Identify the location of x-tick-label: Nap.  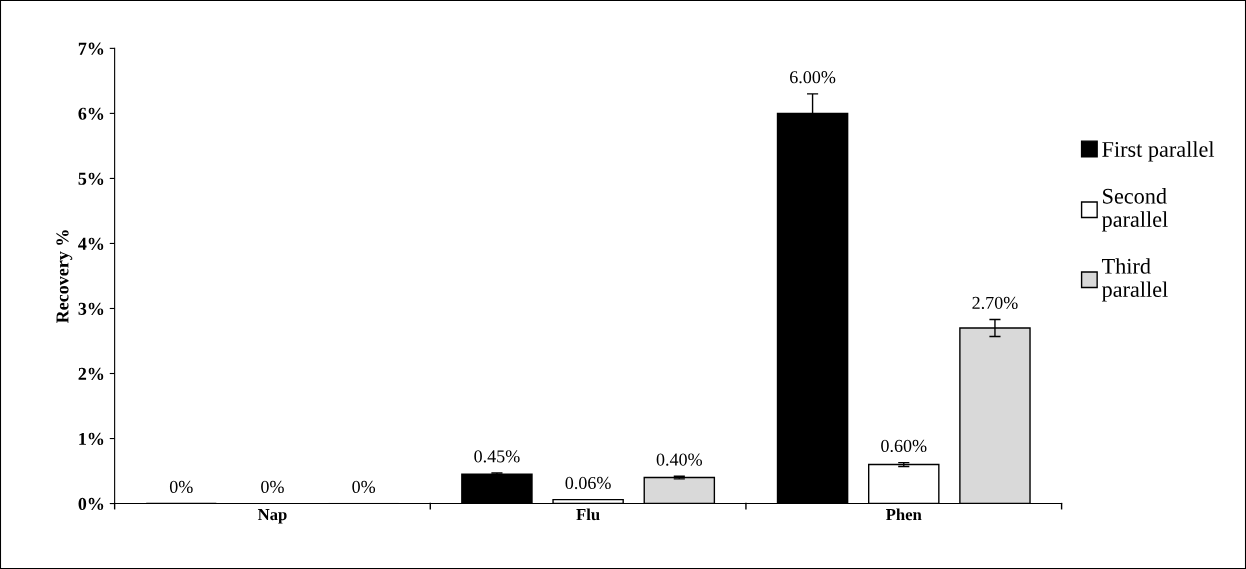
(272, 516).